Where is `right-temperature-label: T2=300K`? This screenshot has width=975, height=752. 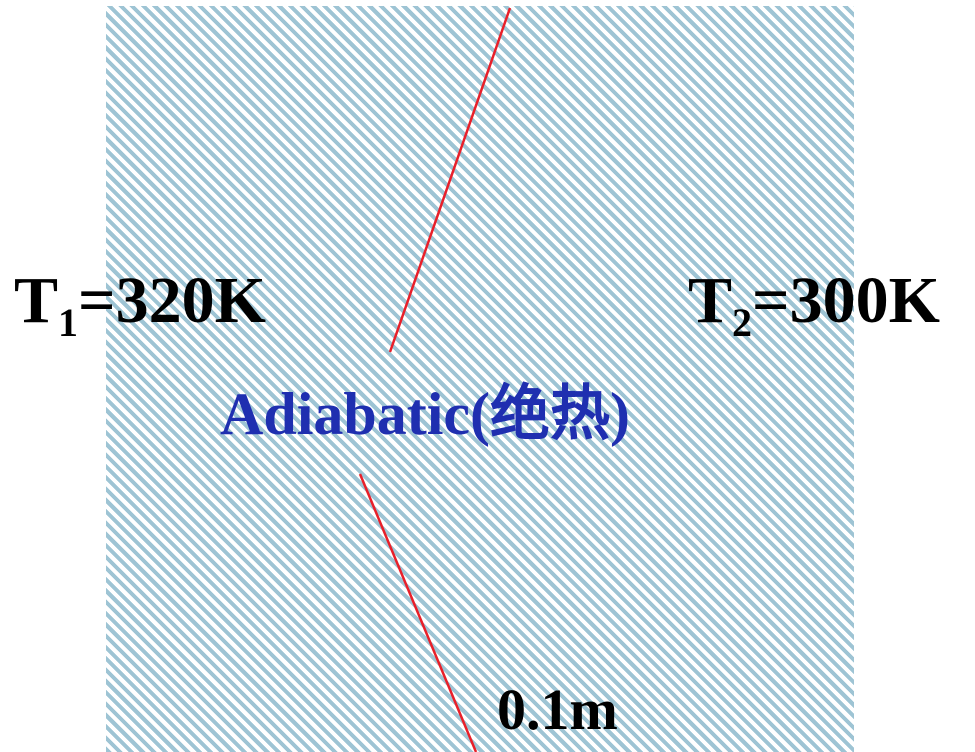
right-temperature-label: T2=300K is located at coordinates (814, 305).